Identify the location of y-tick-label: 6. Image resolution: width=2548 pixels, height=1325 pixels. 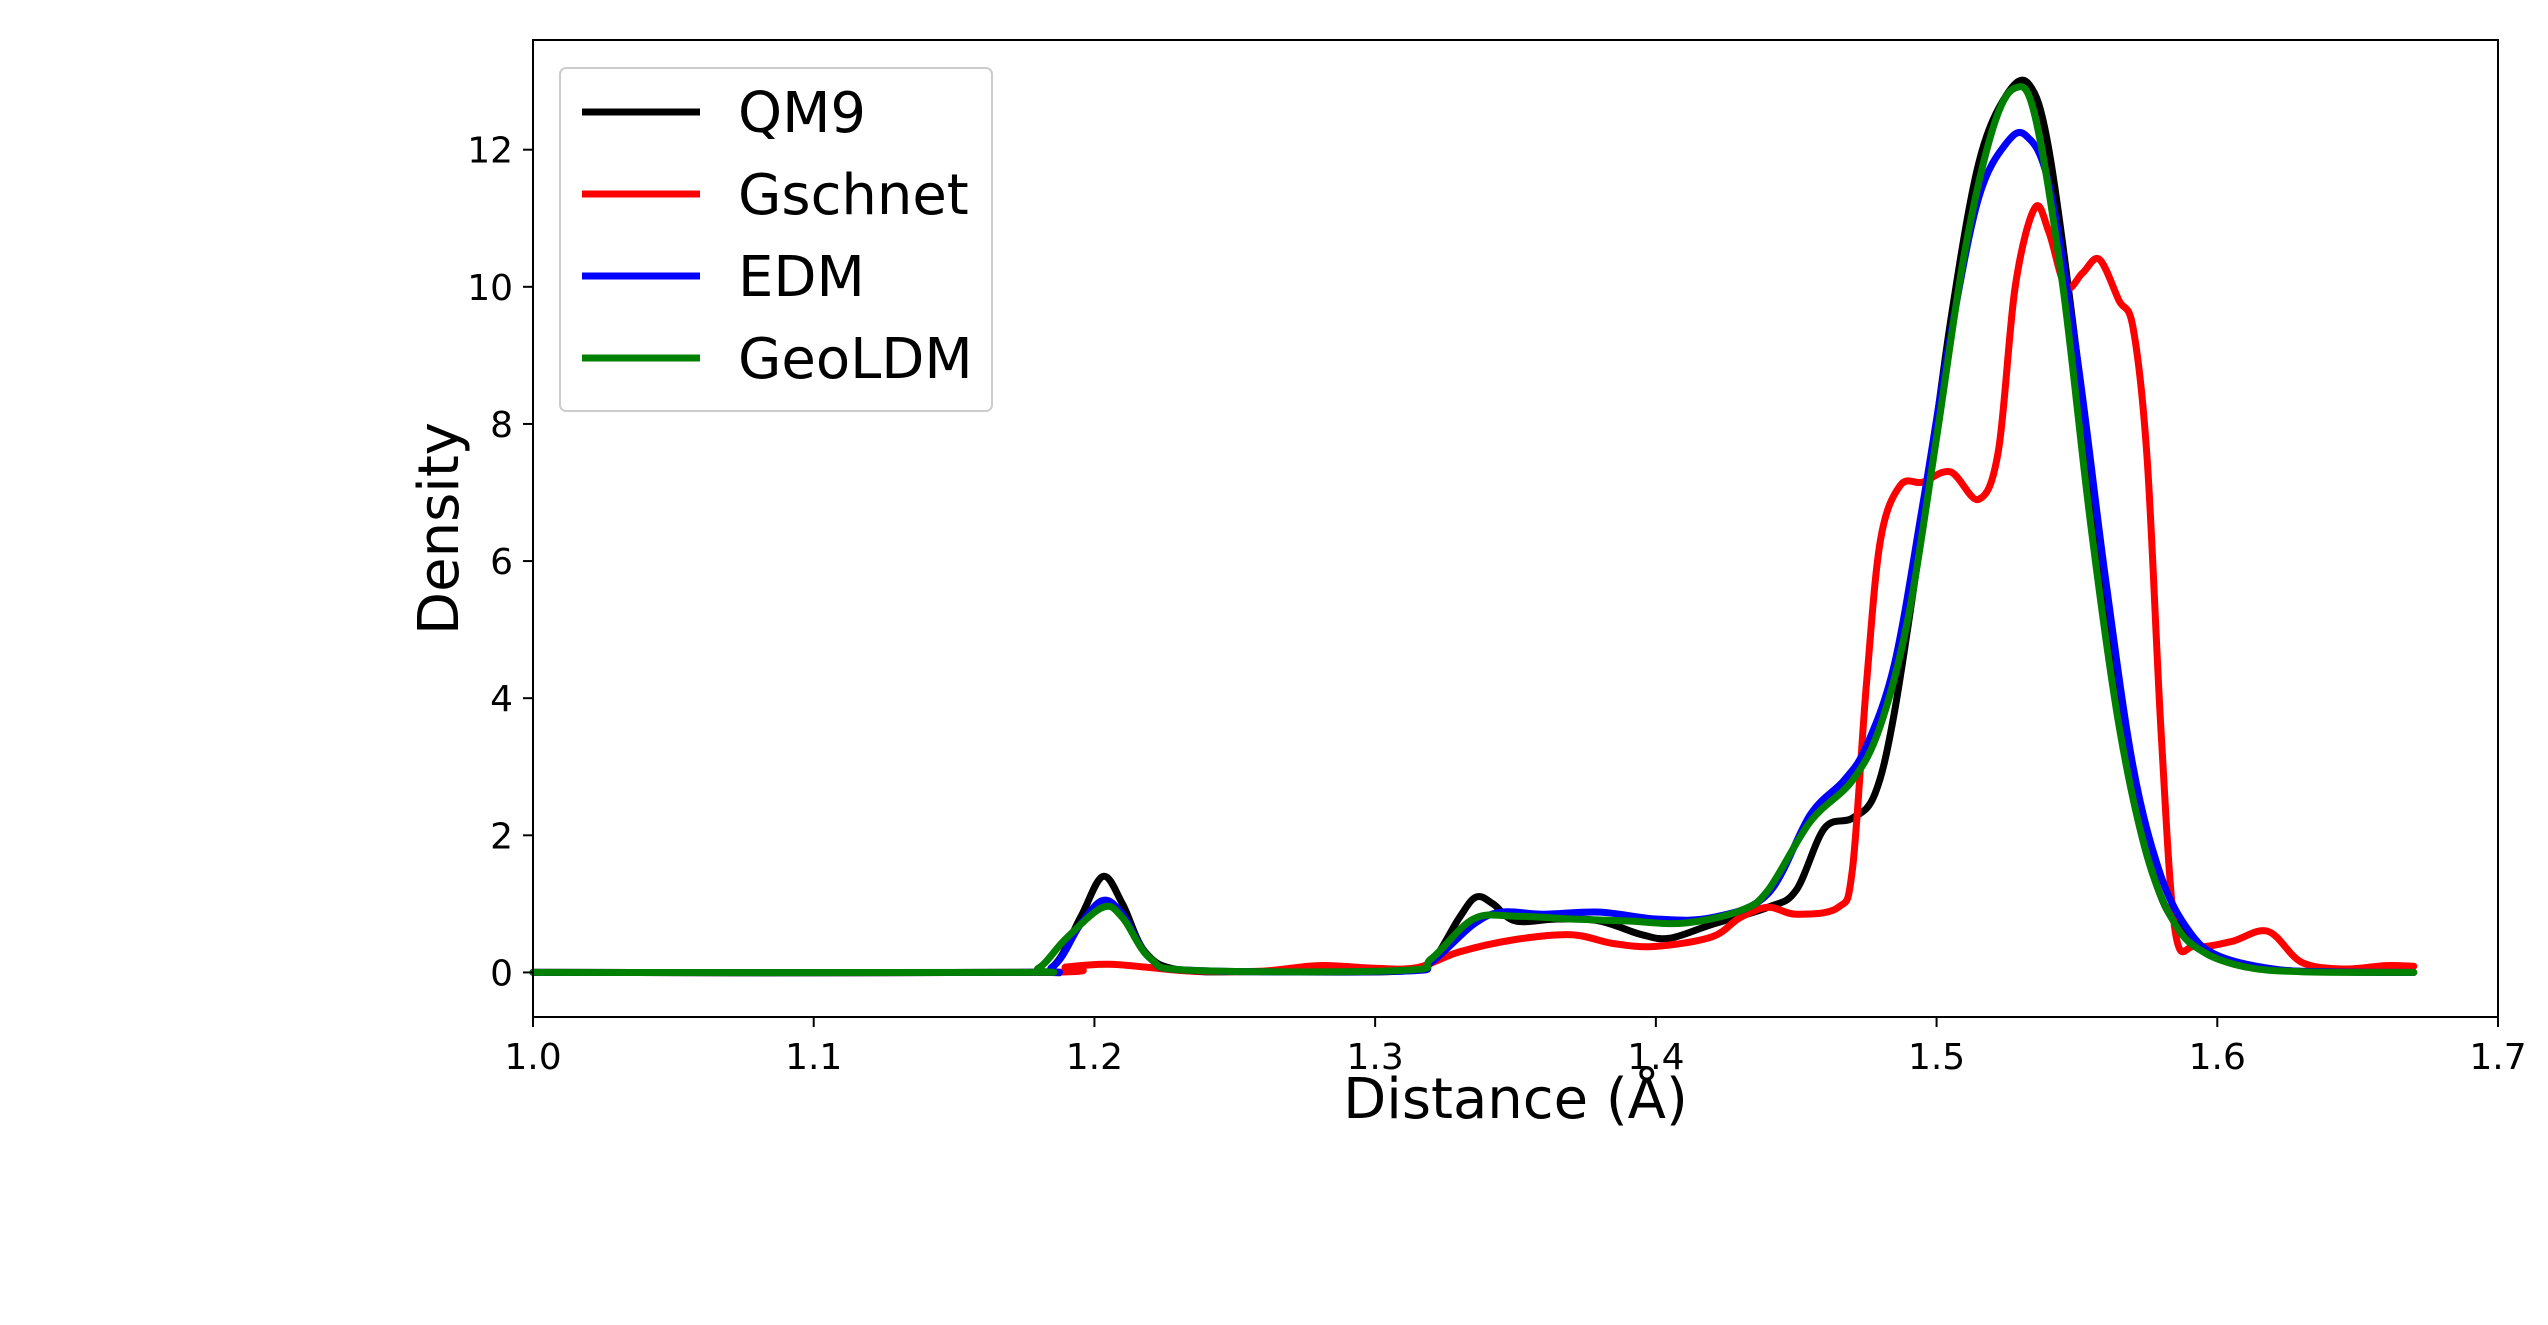
(501, 562).